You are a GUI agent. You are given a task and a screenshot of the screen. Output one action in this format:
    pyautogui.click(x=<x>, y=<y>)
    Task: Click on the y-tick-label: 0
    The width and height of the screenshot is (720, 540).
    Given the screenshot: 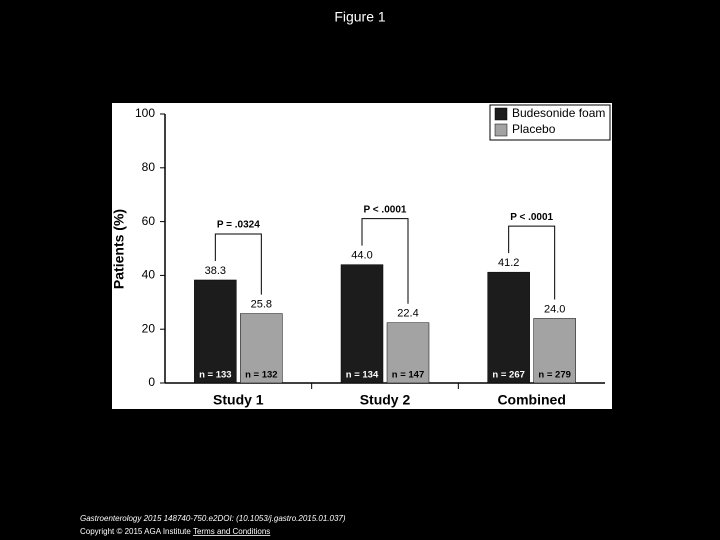 What is the action you would take?
    pyautogui.click(x=151, y=382)
    